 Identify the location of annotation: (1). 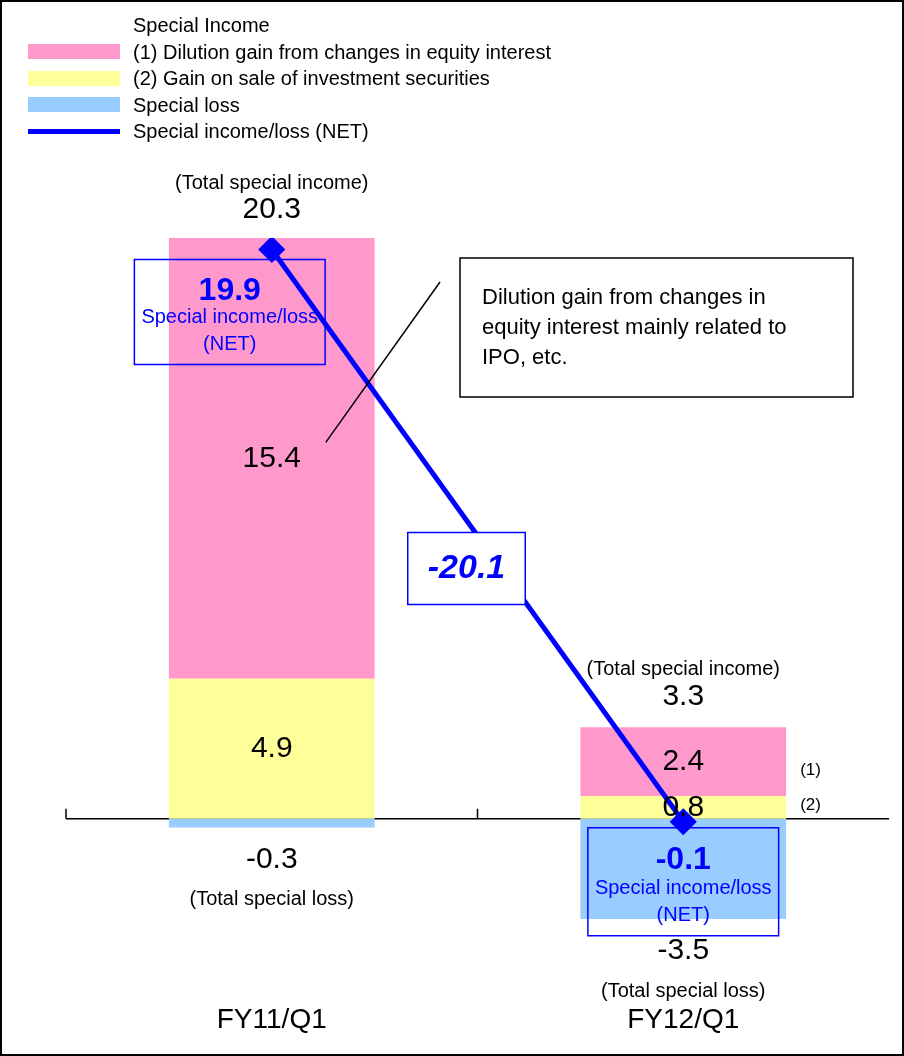
(810, 770).